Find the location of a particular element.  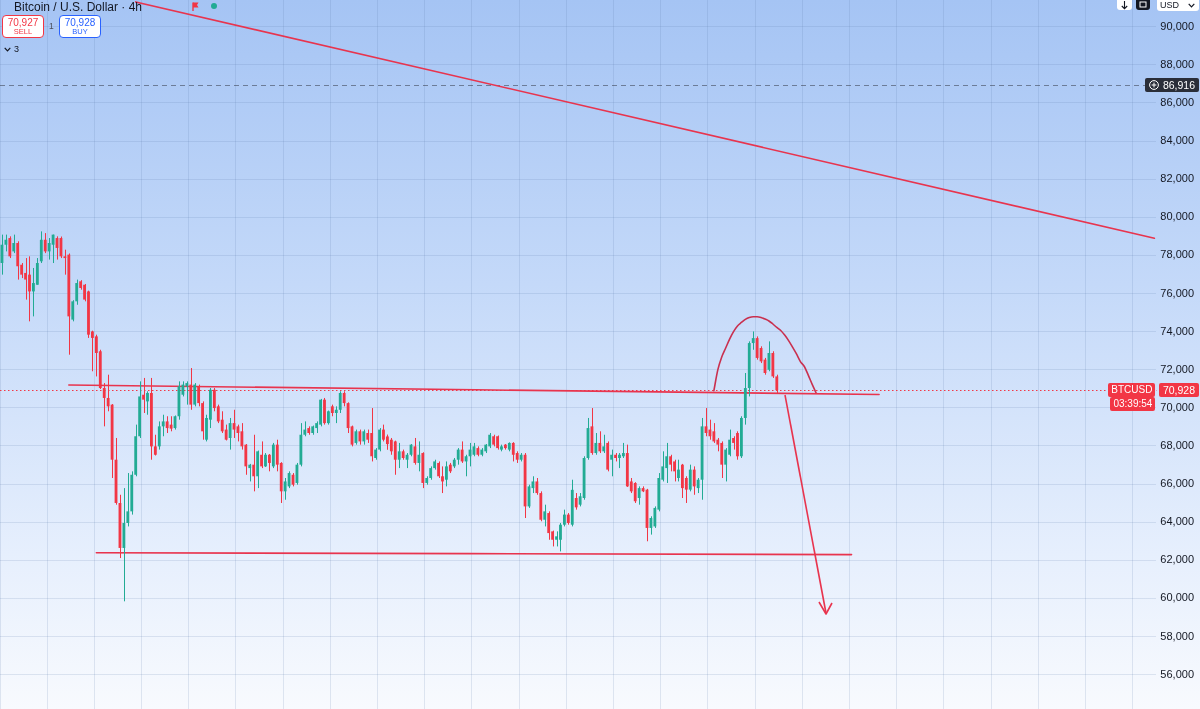

text: USD is located at coordinates (1170, 5).